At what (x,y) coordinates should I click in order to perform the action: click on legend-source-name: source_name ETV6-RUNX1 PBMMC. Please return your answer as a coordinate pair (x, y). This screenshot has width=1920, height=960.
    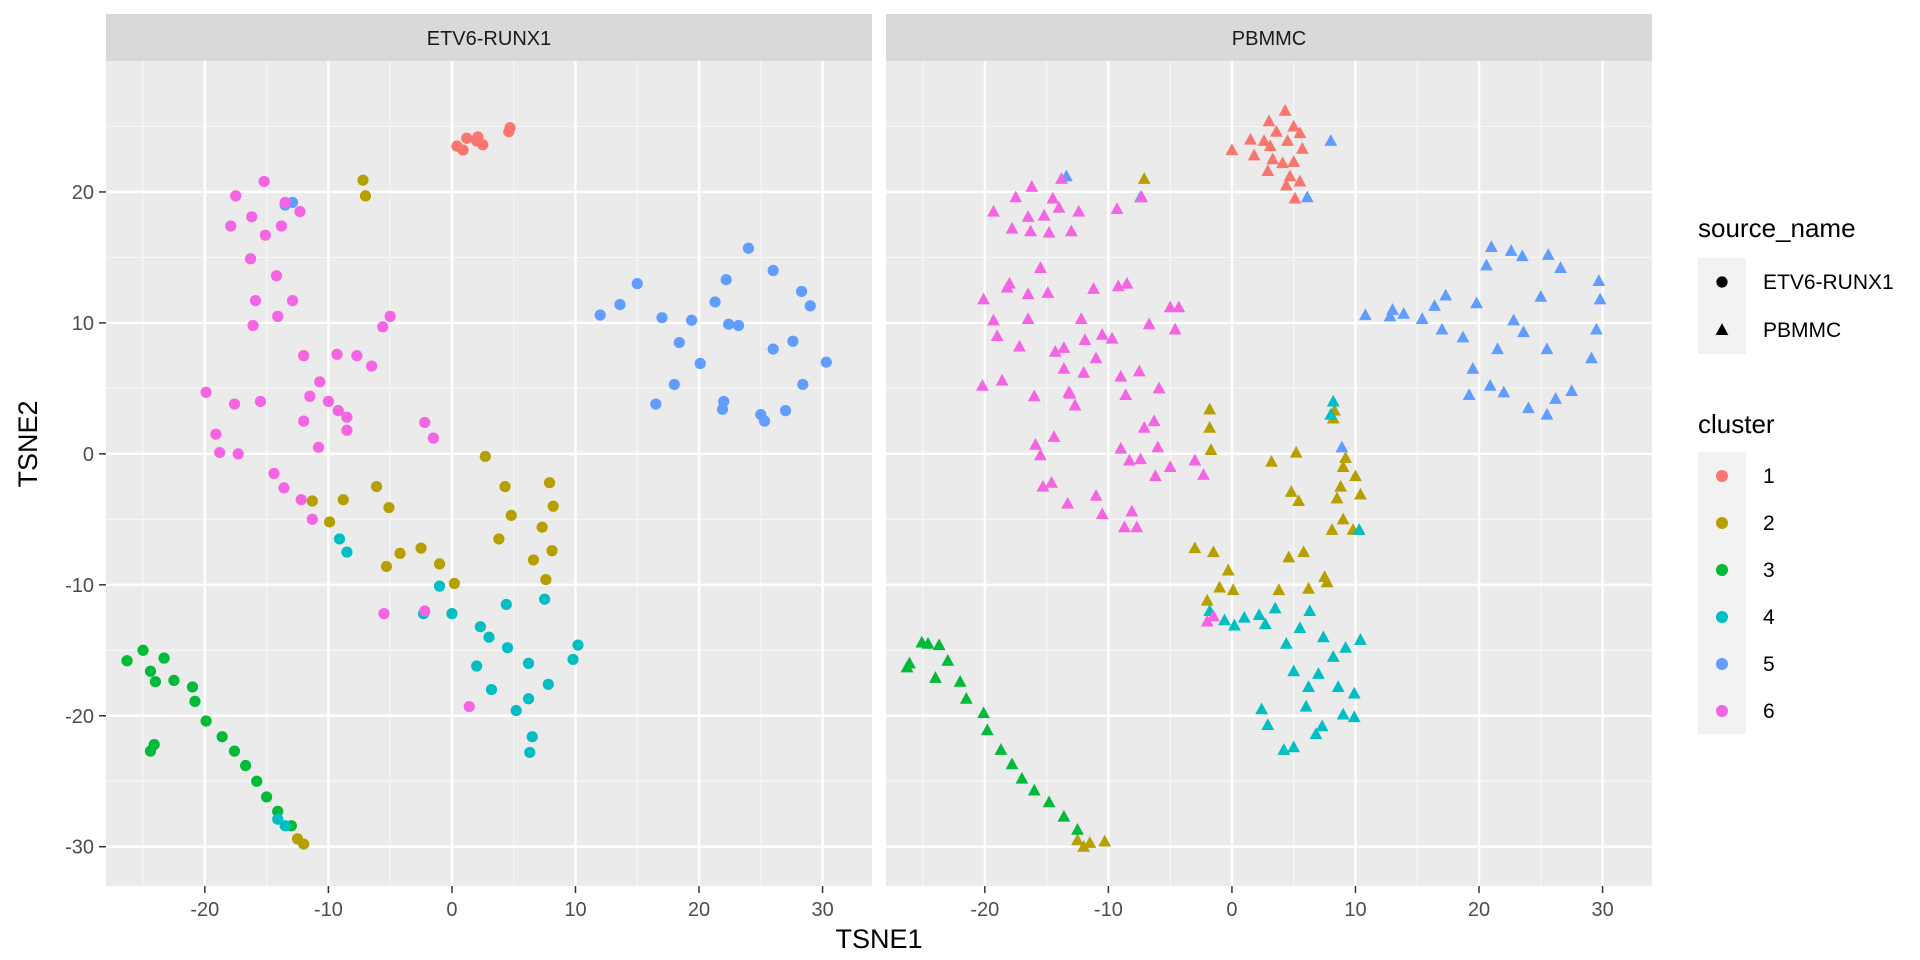
    Looking at the image, I should click on (1796, 283).